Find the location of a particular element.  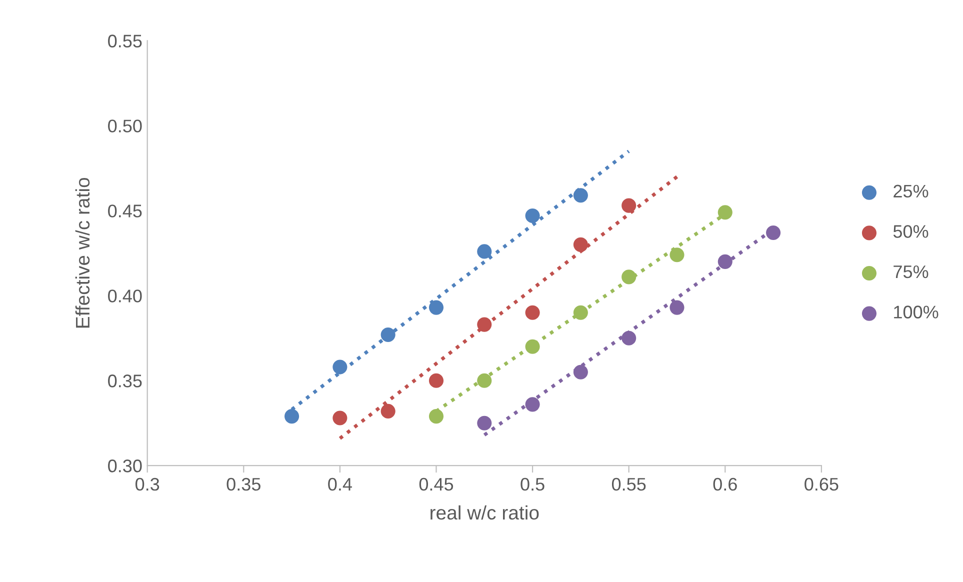

x-tick-label: 0.65 is located at coordinates (821, 484).